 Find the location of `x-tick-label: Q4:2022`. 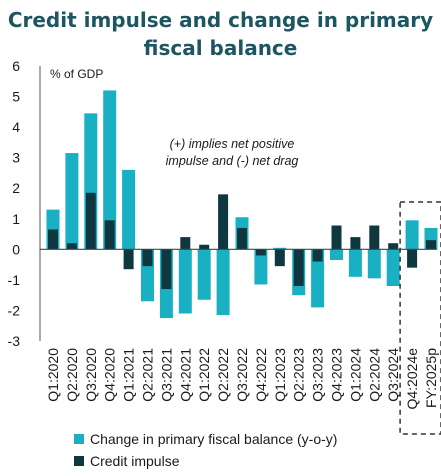

x-tick-label: Q4:2022 is located at coordinates (261, 375).